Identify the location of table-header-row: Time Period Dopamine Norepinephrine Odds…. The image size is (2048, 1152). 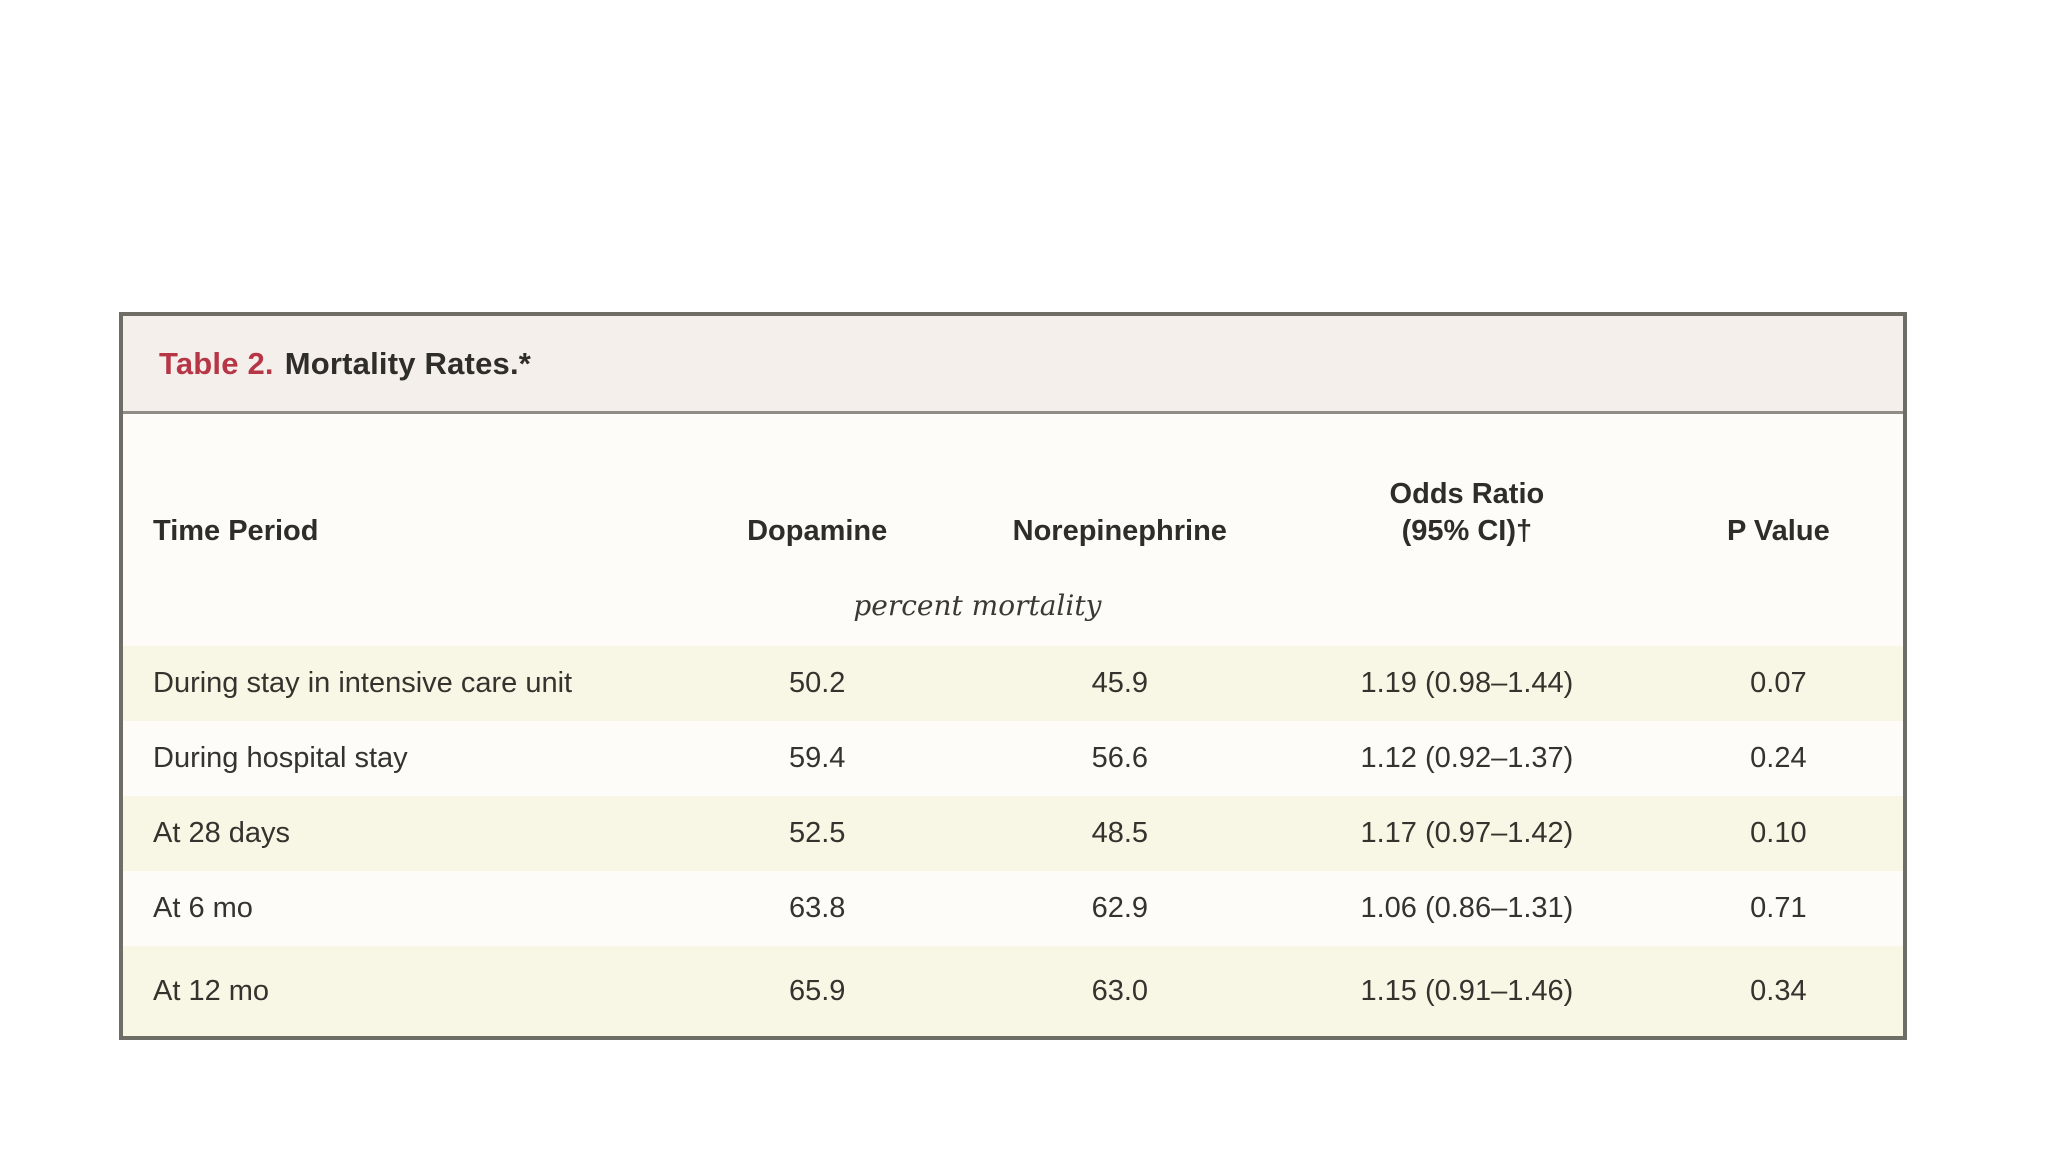
(1013, 489).